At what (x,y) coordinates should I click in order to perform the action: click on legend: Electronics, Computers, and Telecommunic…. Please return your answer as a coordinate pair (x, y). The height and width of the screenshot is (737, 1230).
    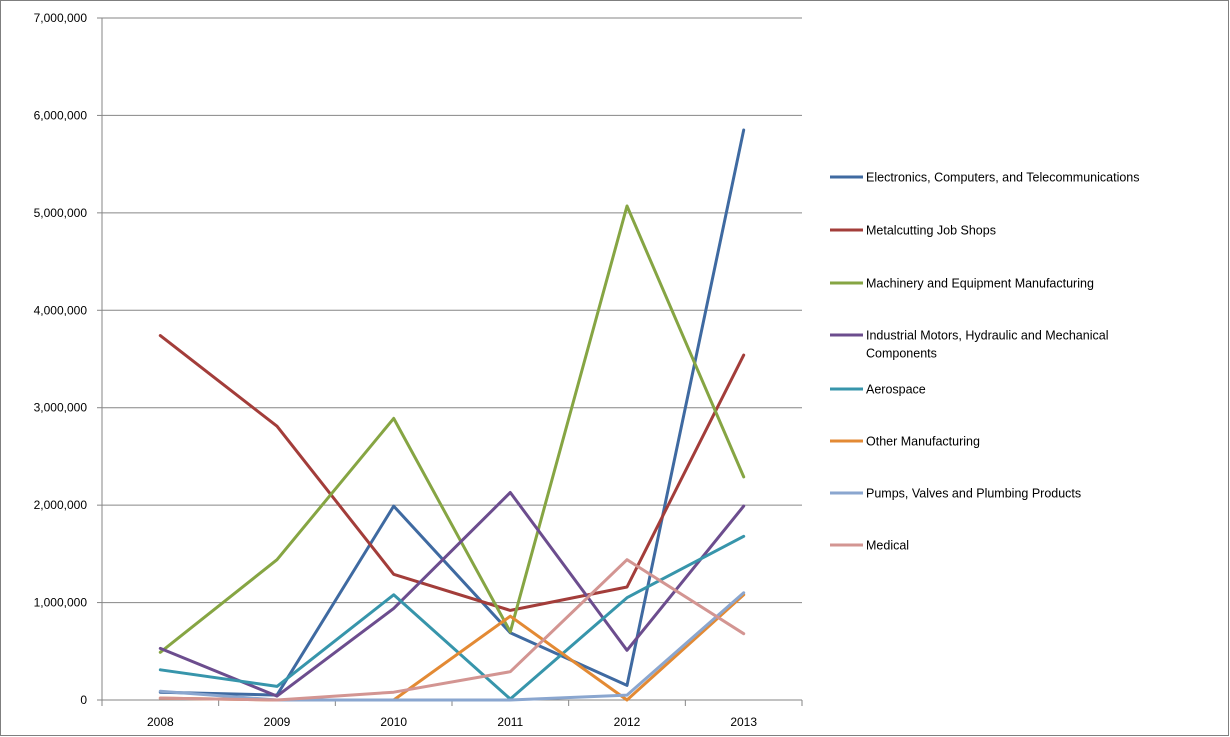
    Looking at the image, I should click on (985, 362).